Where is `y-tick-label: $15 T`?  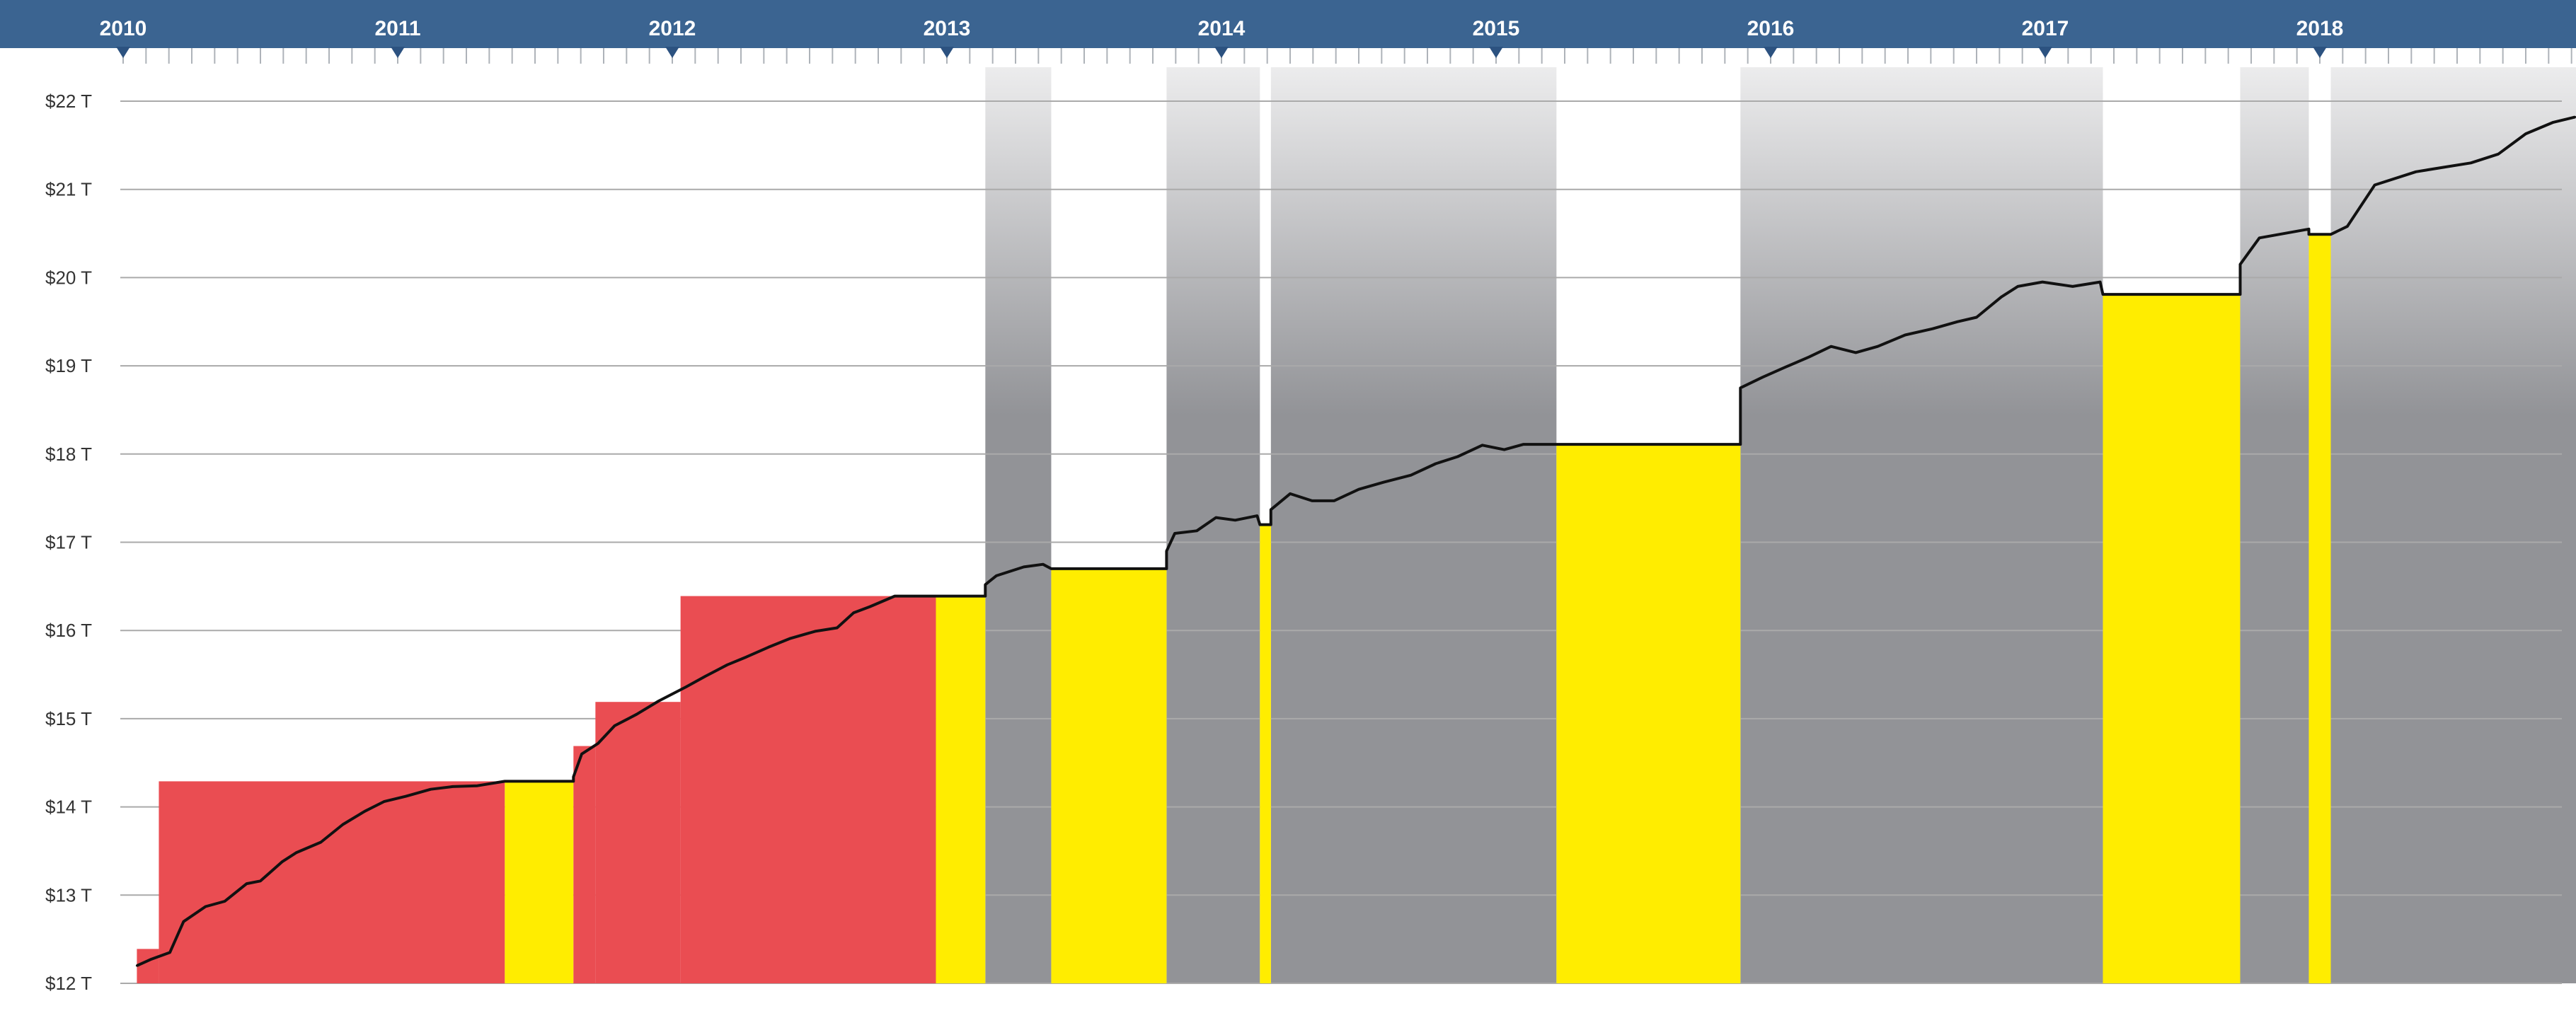
y-tick-label: $15 T is located at coordinates (68, 718).